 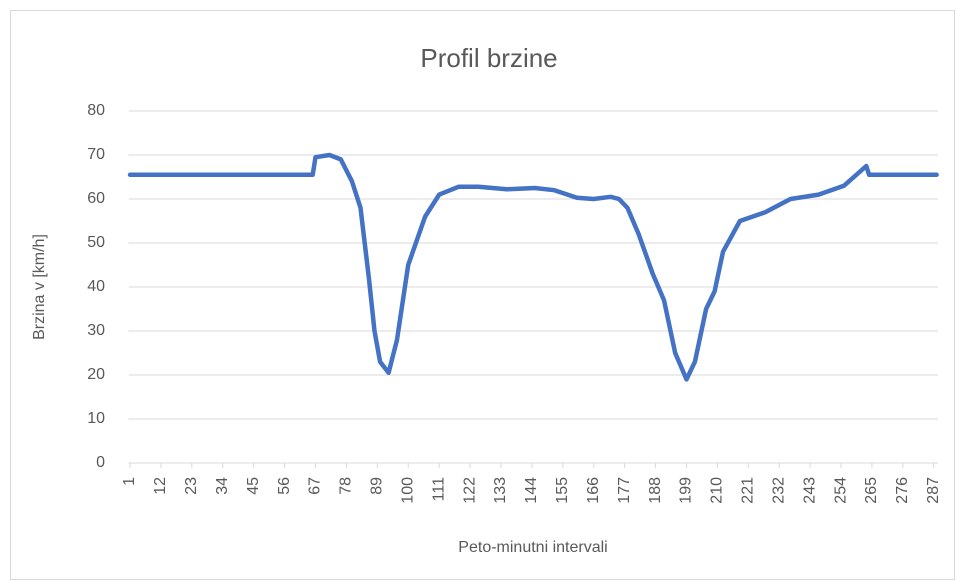 I want to click on x-tick-label: 67, so click(x=315, y=486).